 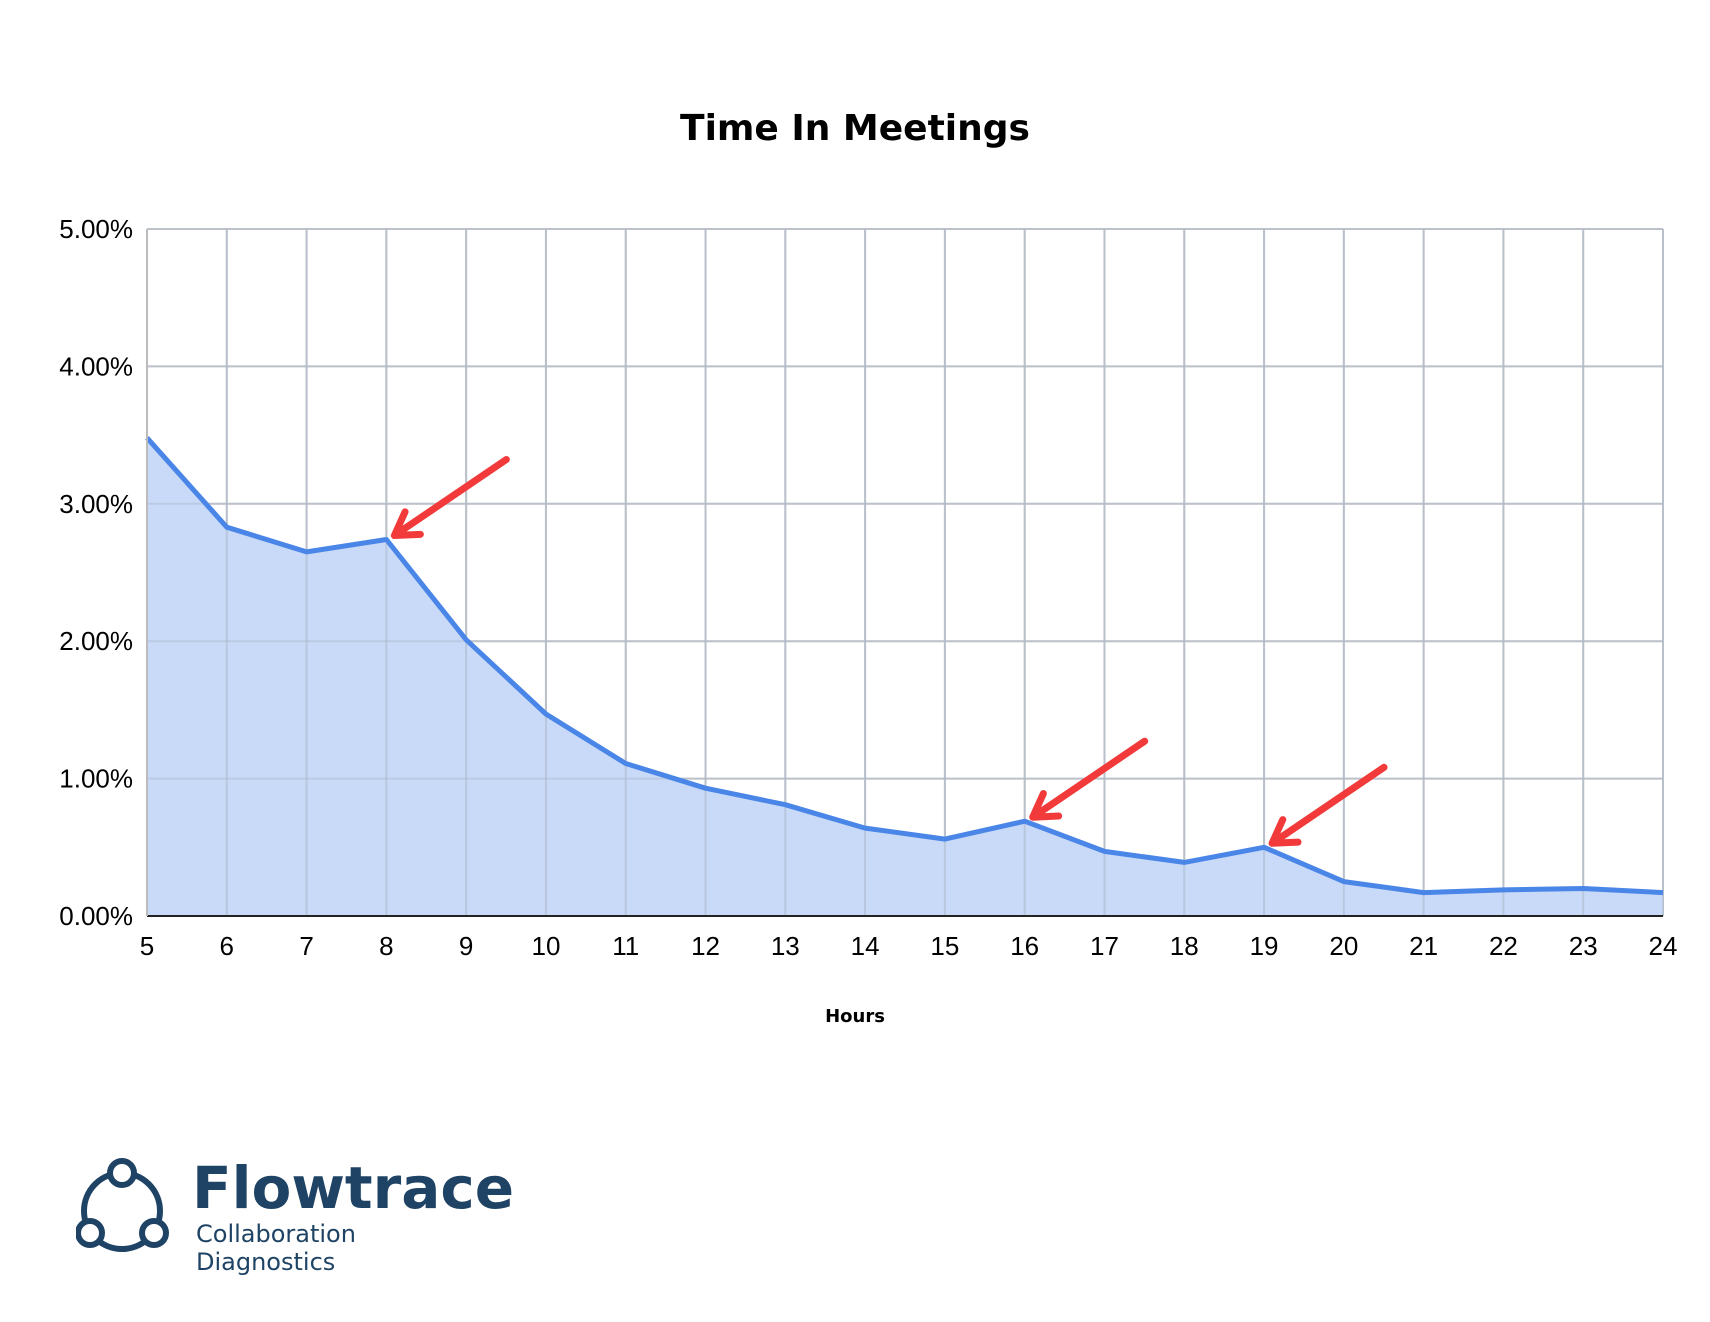 I want to click on x-tick-label: 6, so click(x=227, y=946).